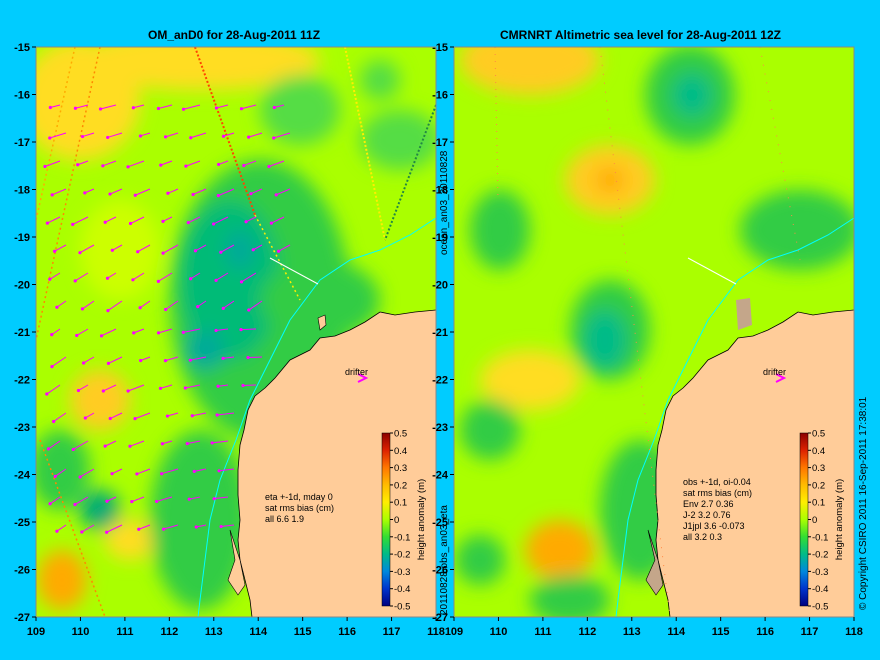 The image size is (880, 660). I want to click on right-stats-line: J1jpl 3.6 -0.073, so click(714, 526).